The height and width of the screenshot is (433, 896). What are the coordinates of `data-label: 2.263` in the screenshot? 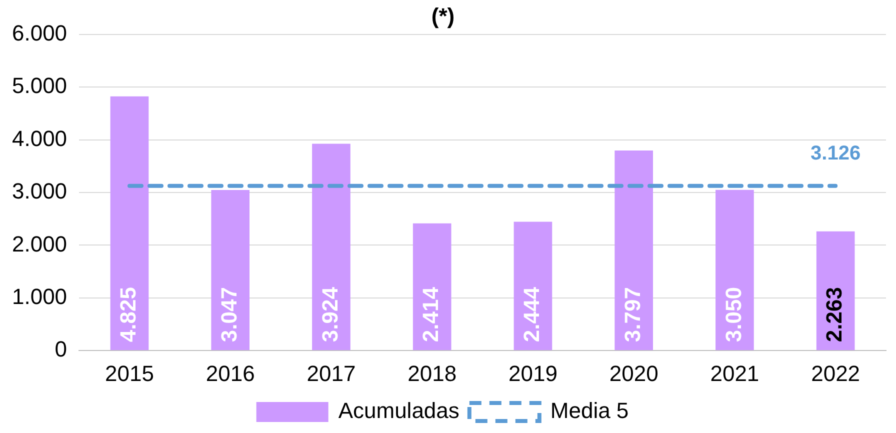 It's located at (834, 314).